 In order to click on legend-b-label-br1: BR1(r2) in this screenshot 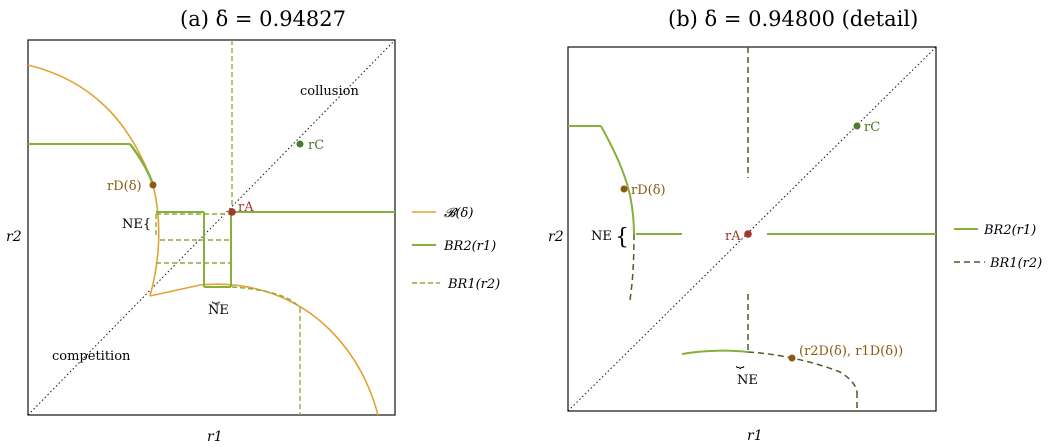, I will do `click(1015, 263)`.